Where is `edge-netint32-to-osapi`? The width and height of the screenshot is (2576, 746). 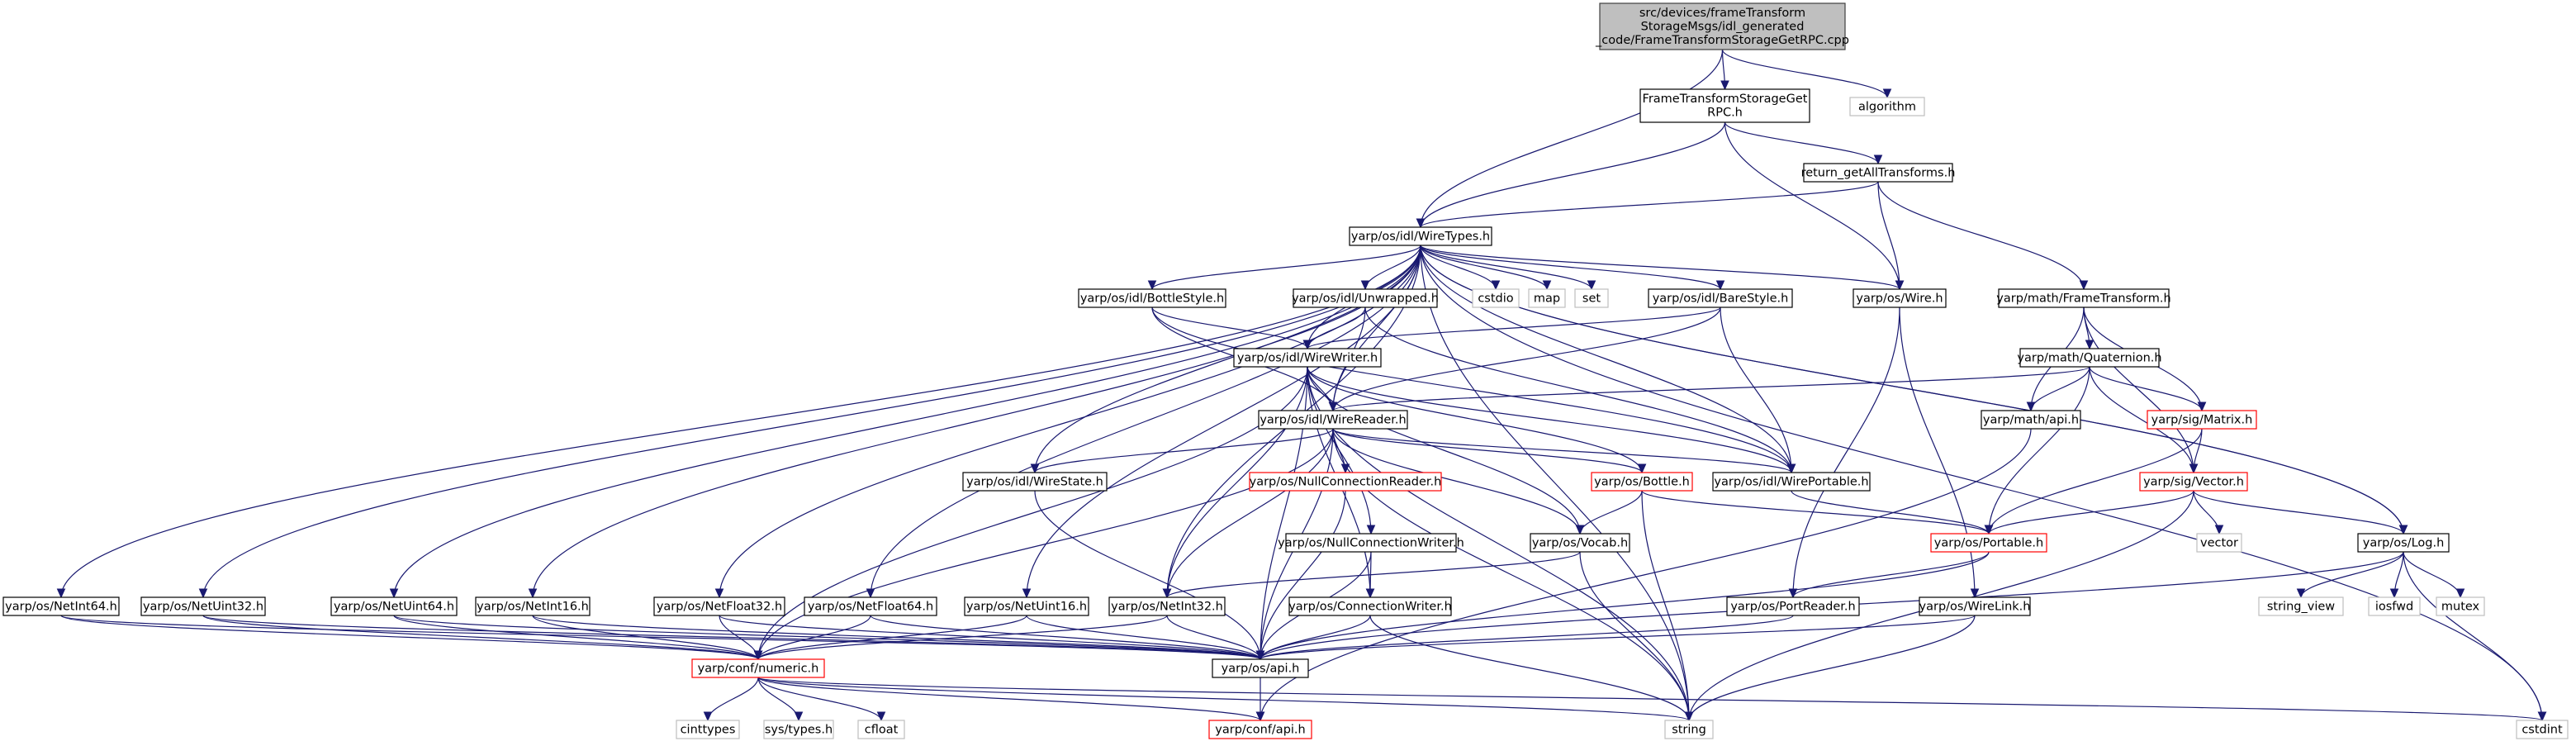
edge-netint32-to-osapi is located at coordinates (1213, 637).